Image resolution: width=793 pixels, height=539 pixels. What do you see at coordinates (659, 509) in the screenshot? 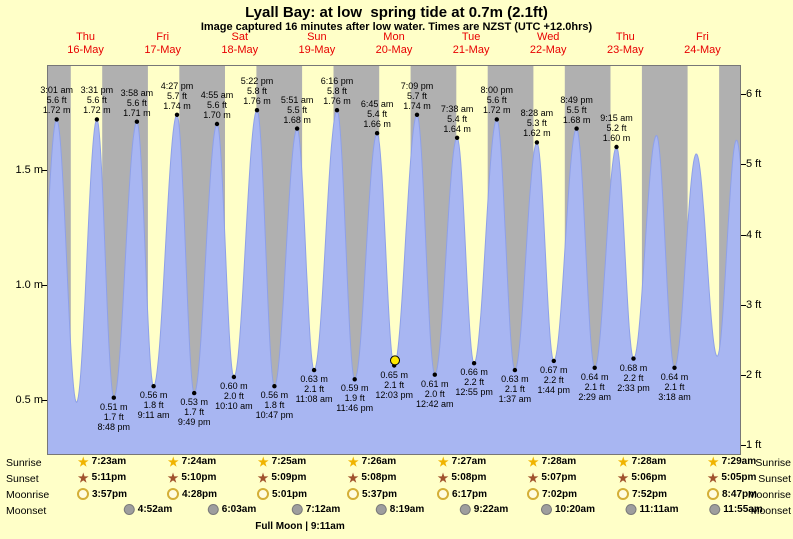
I see `moonset-time: 11:11am` at bounding box center [659, 509].